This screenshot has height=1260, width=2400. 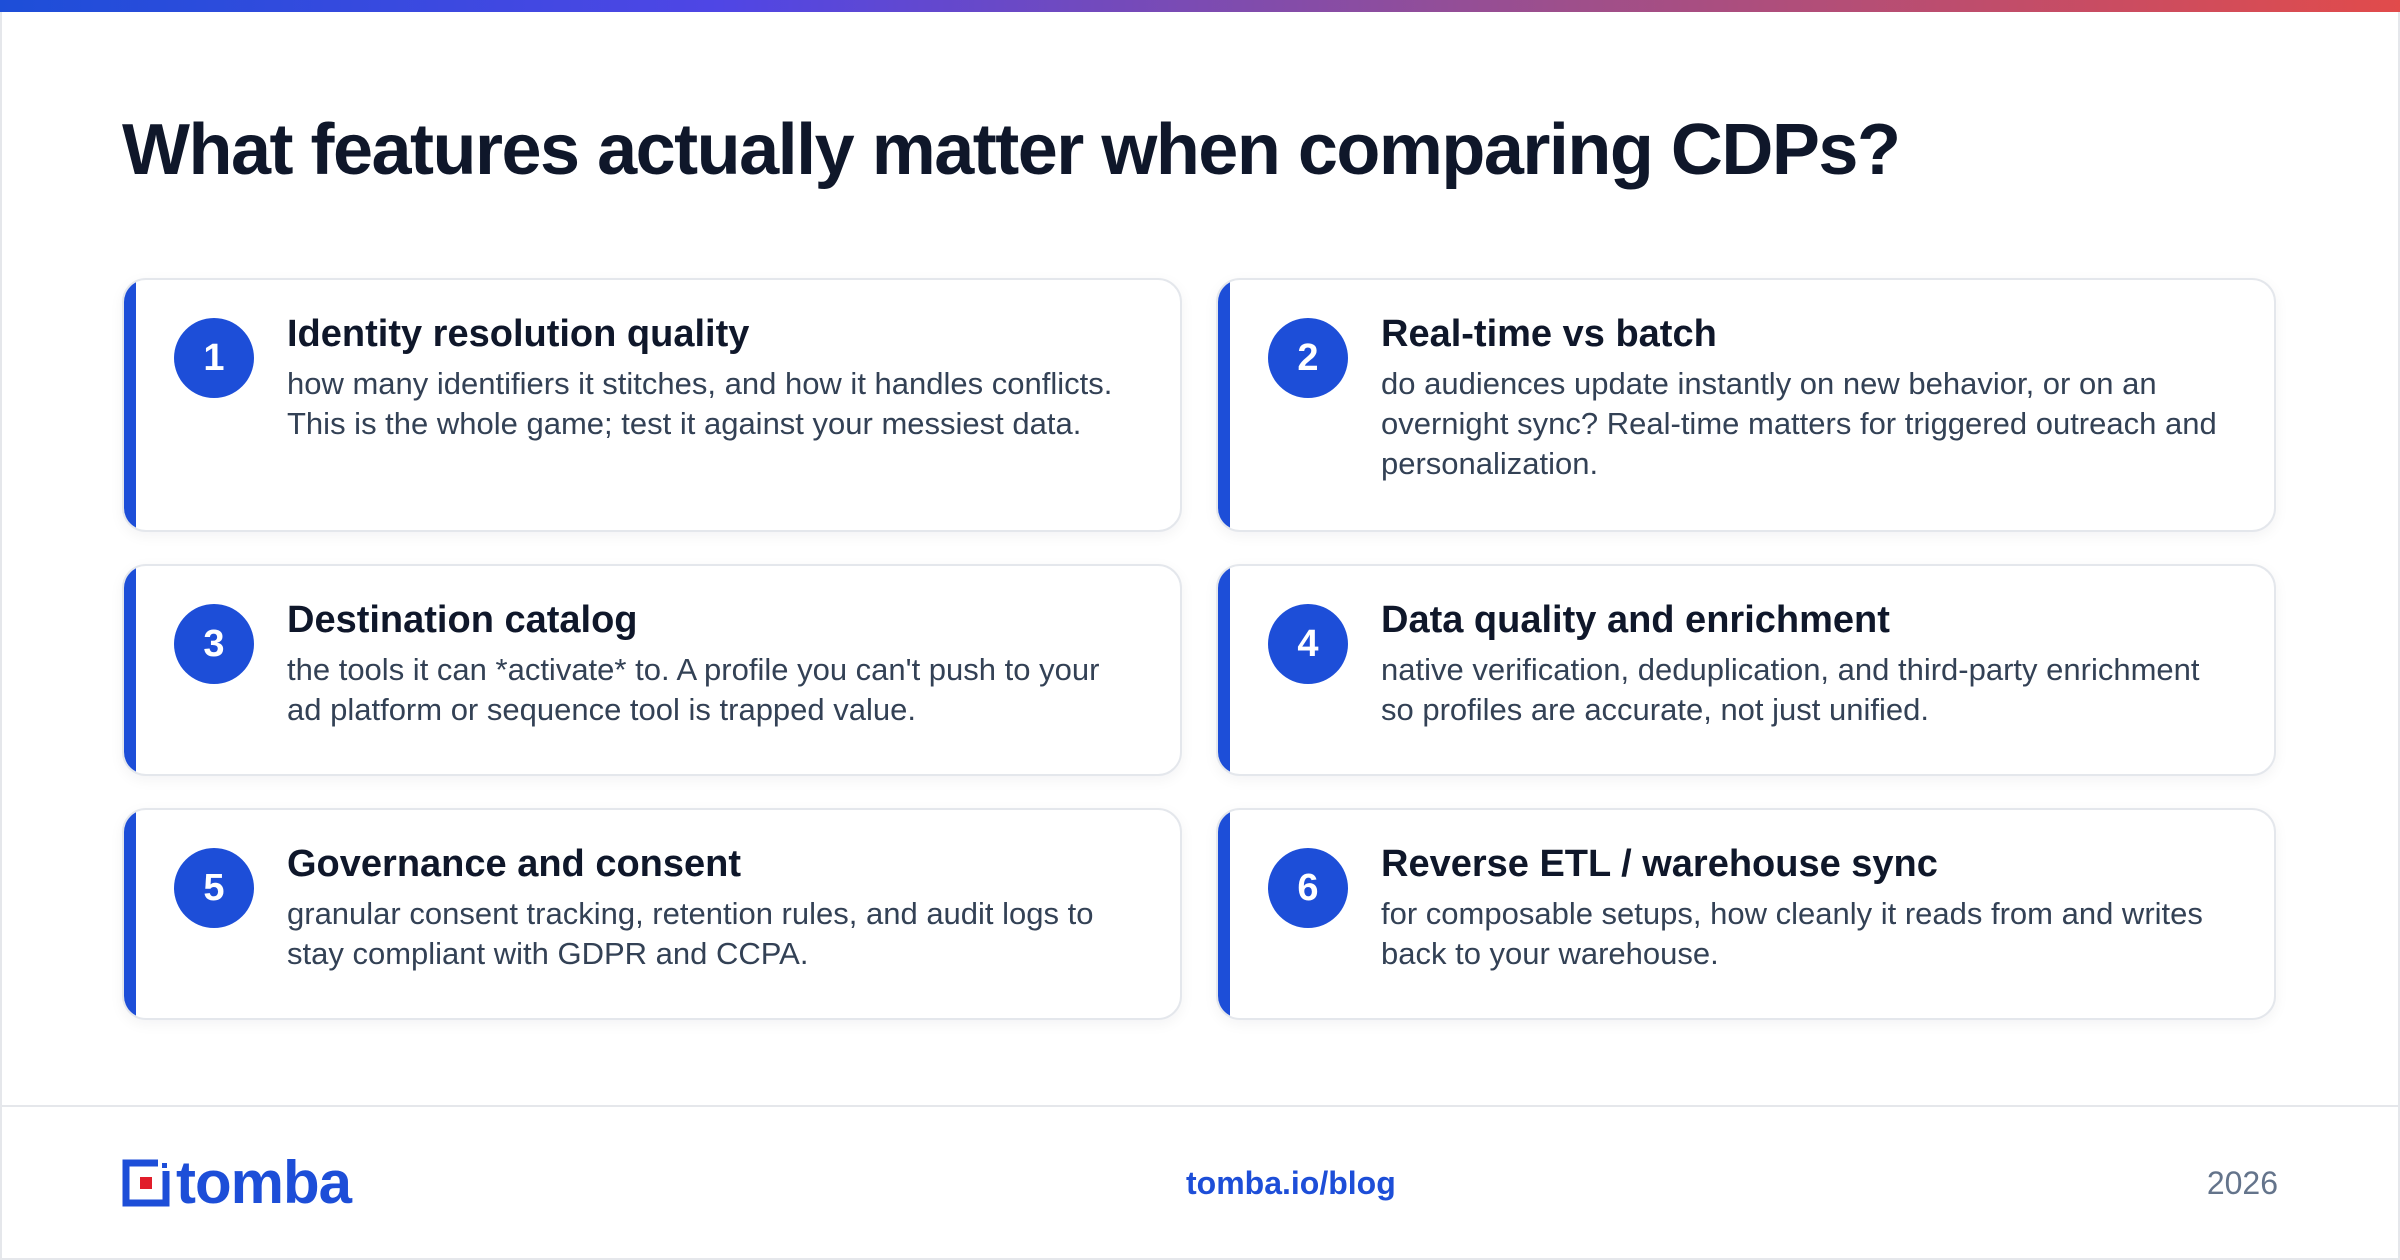 I want to click on tomba-logo: tomba, so click(x=237, y=1182).